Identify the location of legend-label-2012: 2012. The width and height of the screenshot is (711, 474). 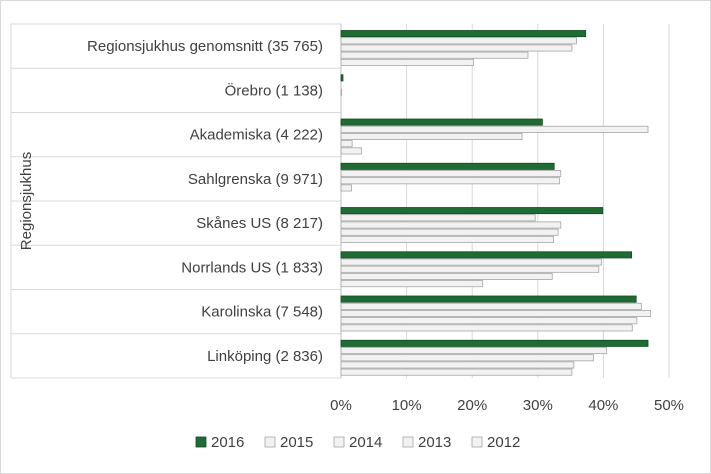
(503, 442).